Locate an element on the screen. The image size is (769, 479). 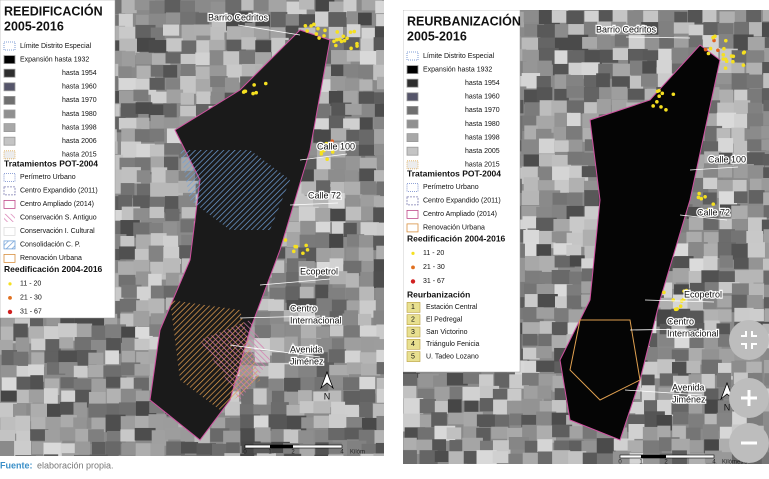
zoom-out is located at coordinates (749, 443).